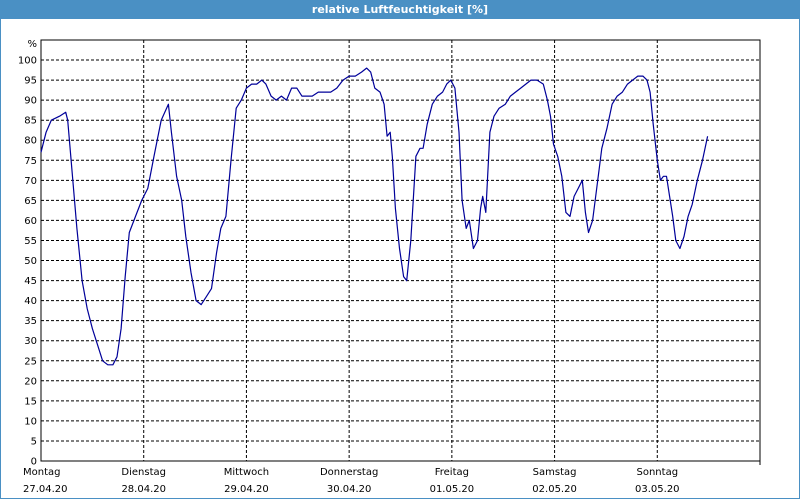 The height and width of the screenshot is (500, 800). Describe the element at coordinates (30, 381) in the screenshot. I see `y-tick-label: 20` at that location.